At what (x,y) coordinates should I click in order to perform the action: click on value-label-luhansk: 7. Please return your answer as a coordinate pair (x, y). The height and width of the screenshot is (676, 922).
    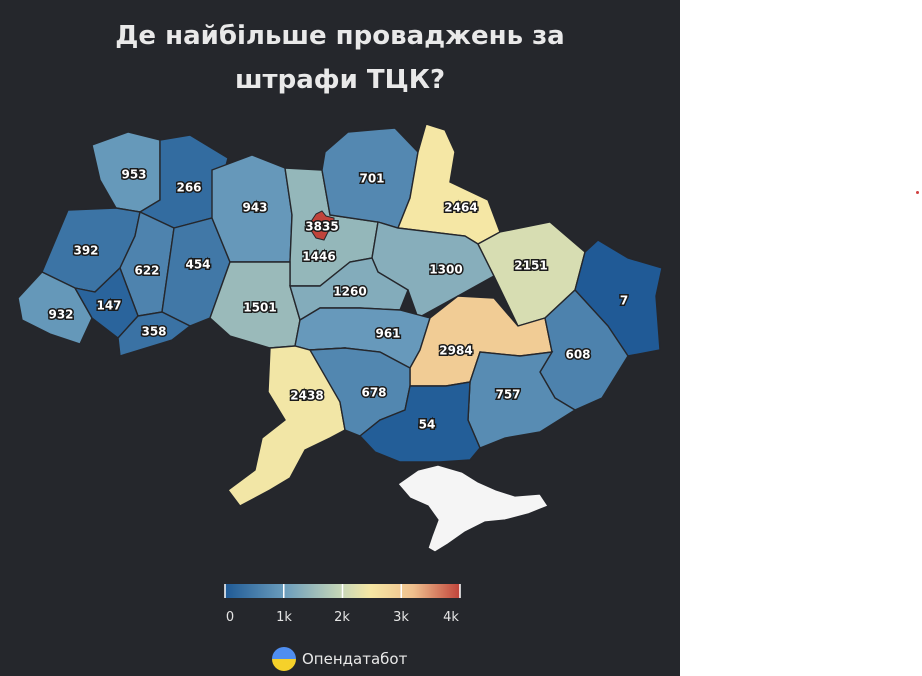
    Looking at the image, I should click on (624, 301).